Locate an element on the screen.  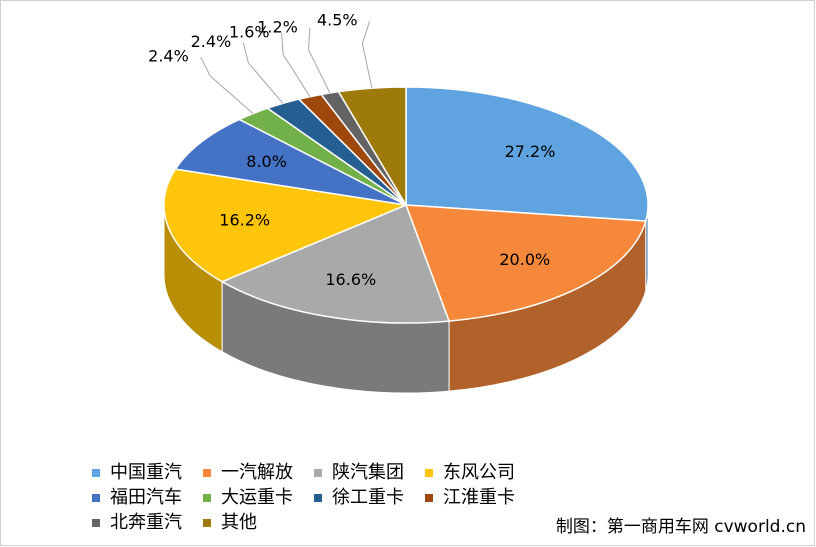
legend-label: 大运重卡 is located at coordinates (257, 497).